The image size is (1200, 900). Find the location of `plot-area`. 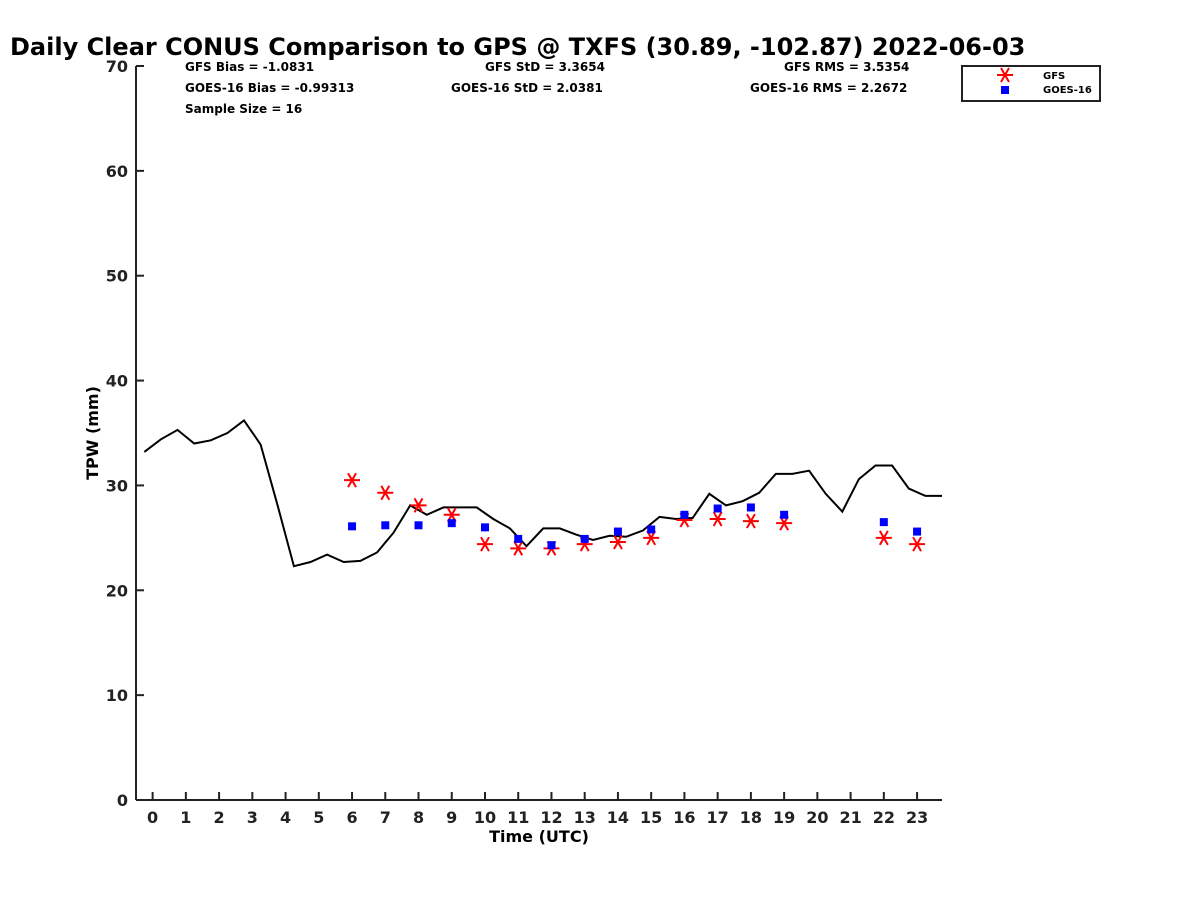

plot-area is located at coordinates (542, 493).